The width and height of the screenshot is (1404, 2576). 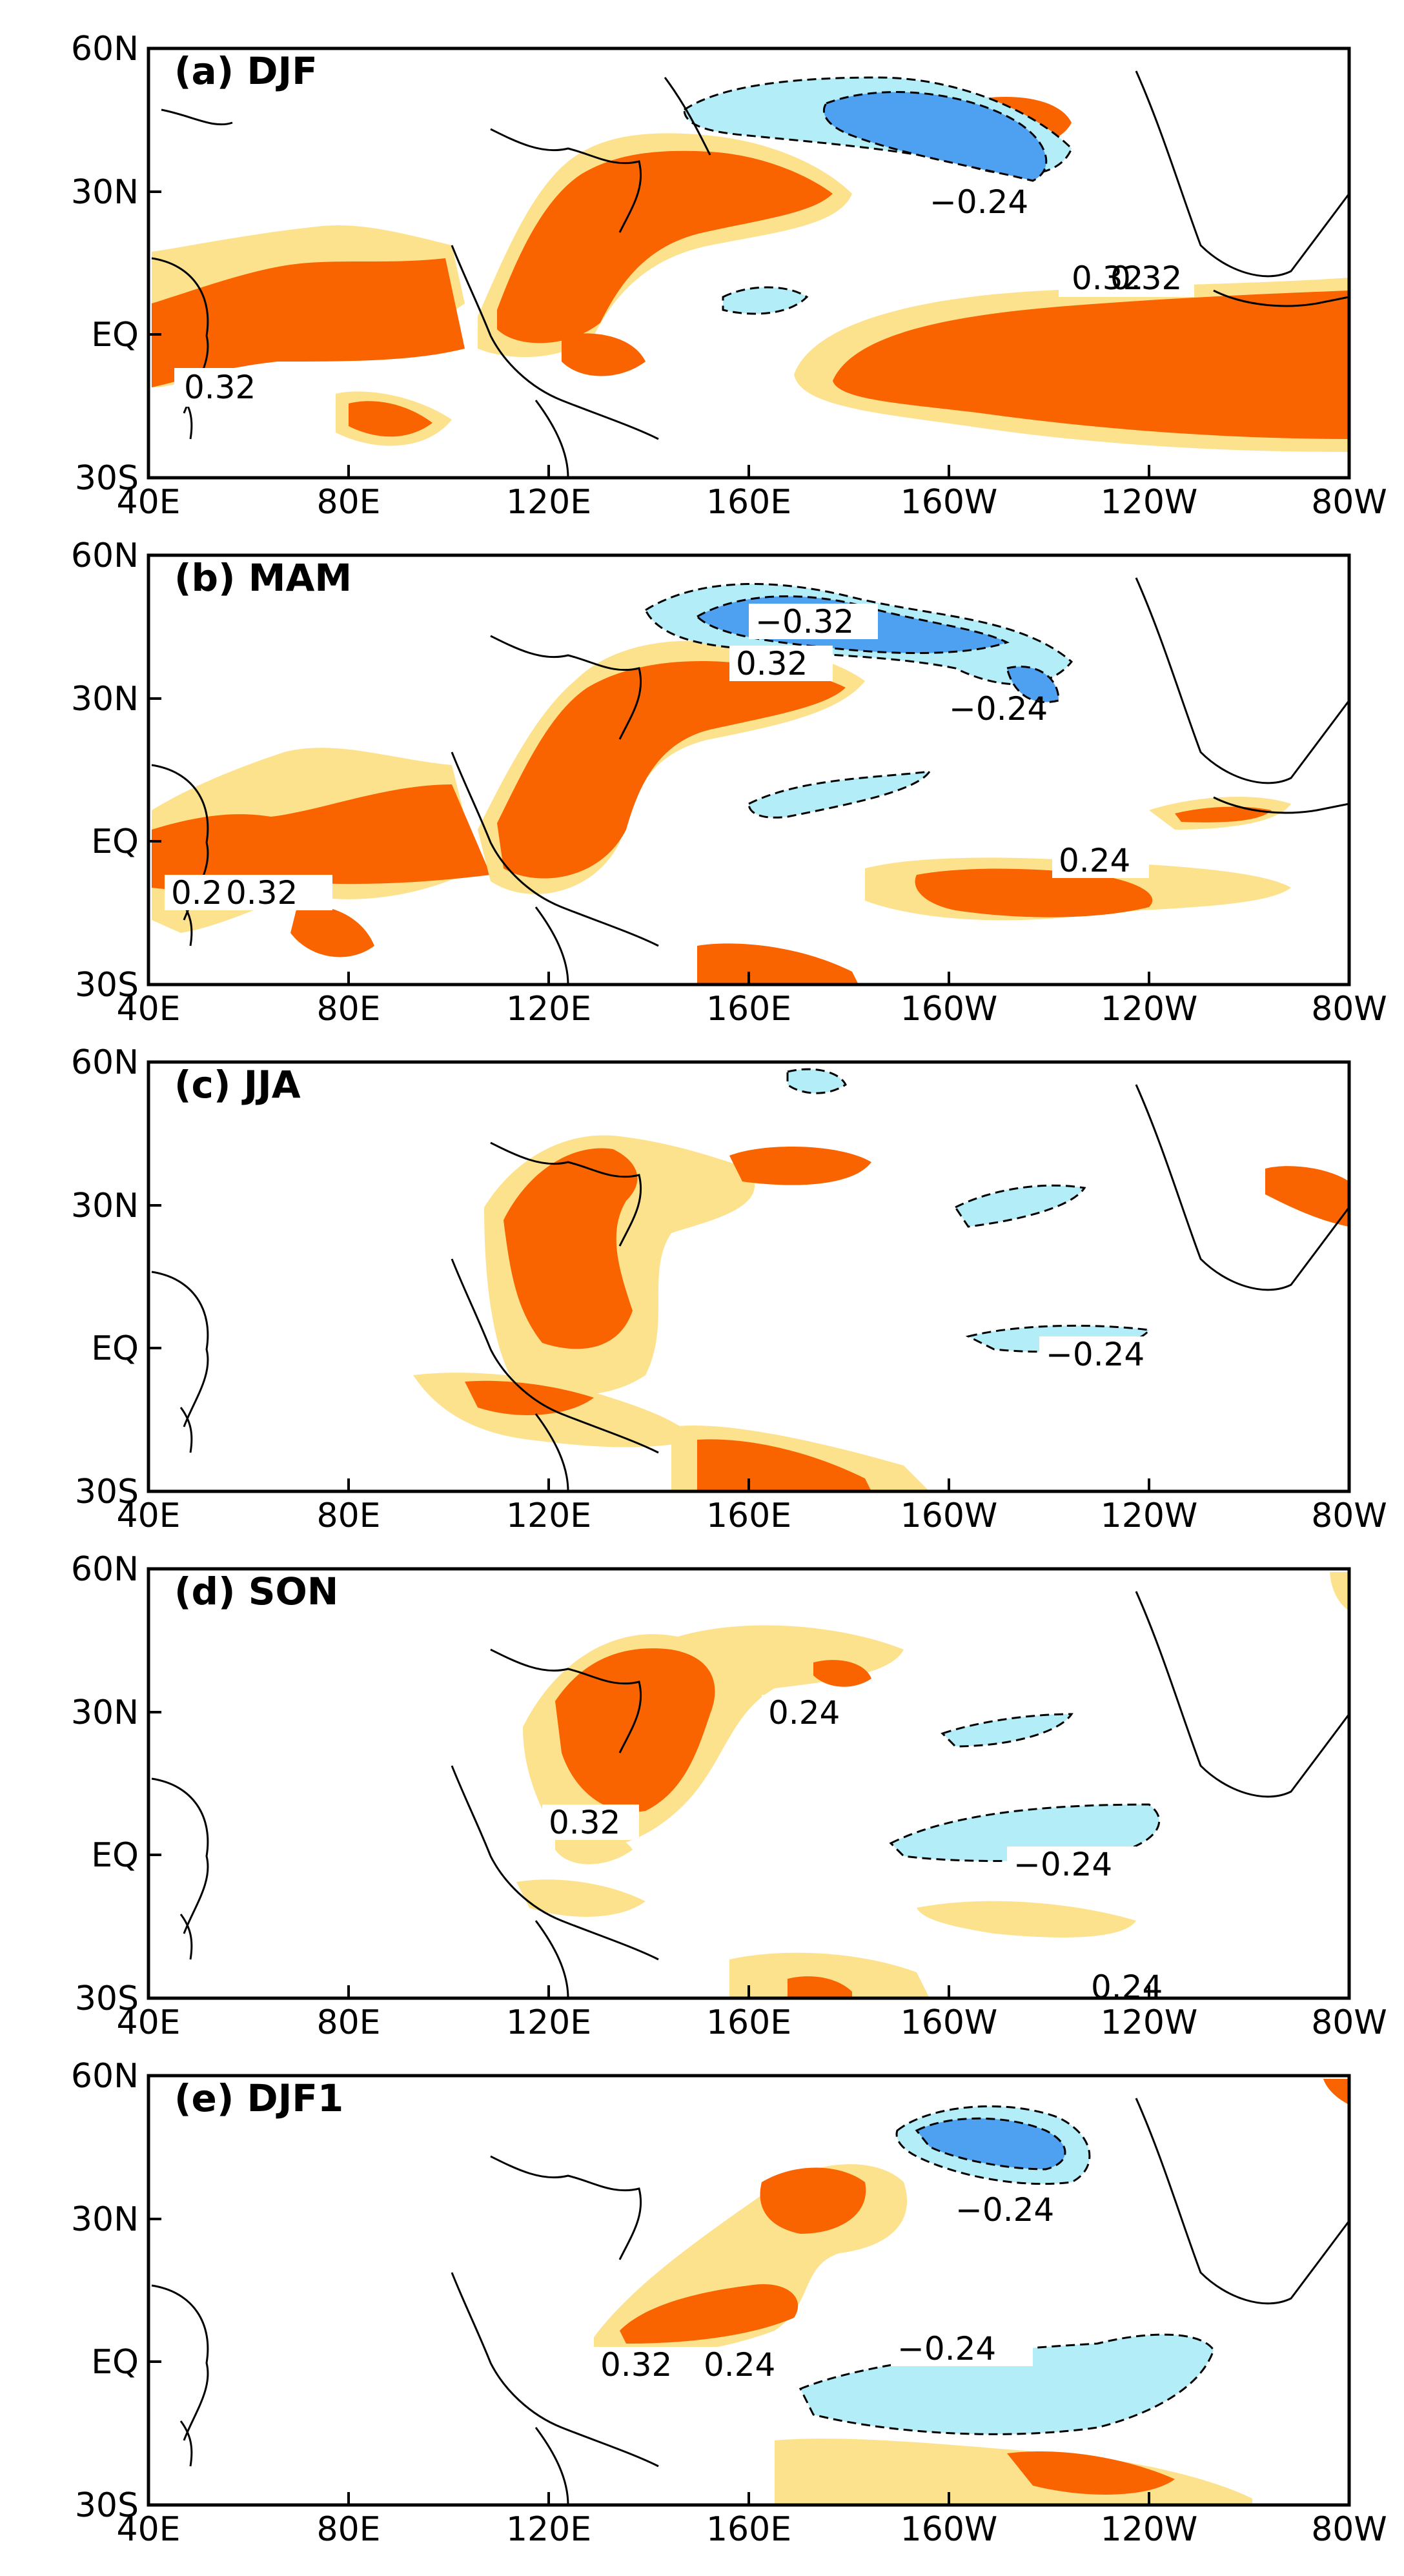 I want to click on panel-e-label-2: 0.32, so click(x=636, y=2365).